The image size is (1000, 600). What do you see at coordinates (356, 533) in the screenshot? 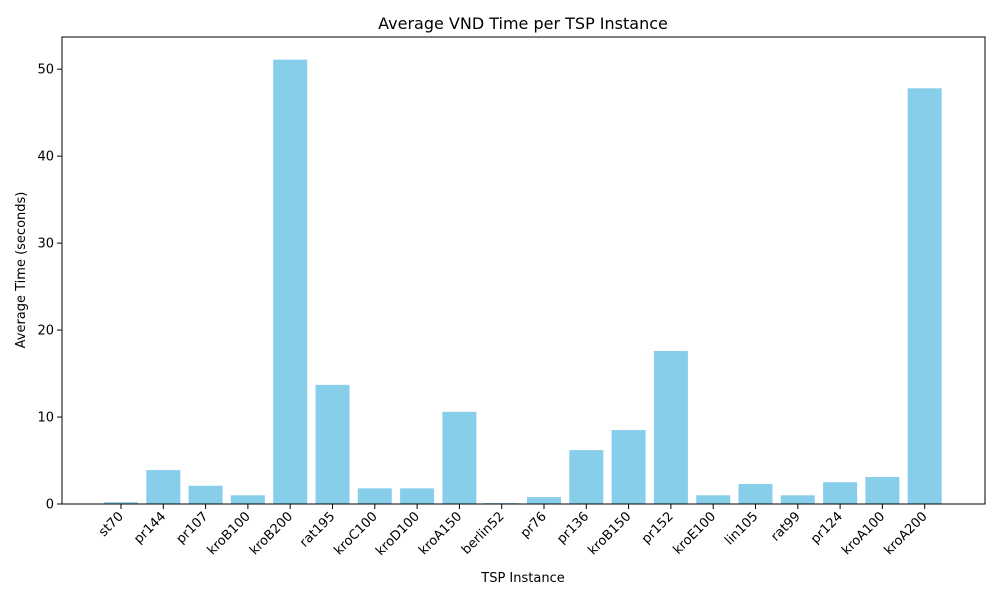
I see `x-tick-label: kroC100` at bounding box center [356, 533].